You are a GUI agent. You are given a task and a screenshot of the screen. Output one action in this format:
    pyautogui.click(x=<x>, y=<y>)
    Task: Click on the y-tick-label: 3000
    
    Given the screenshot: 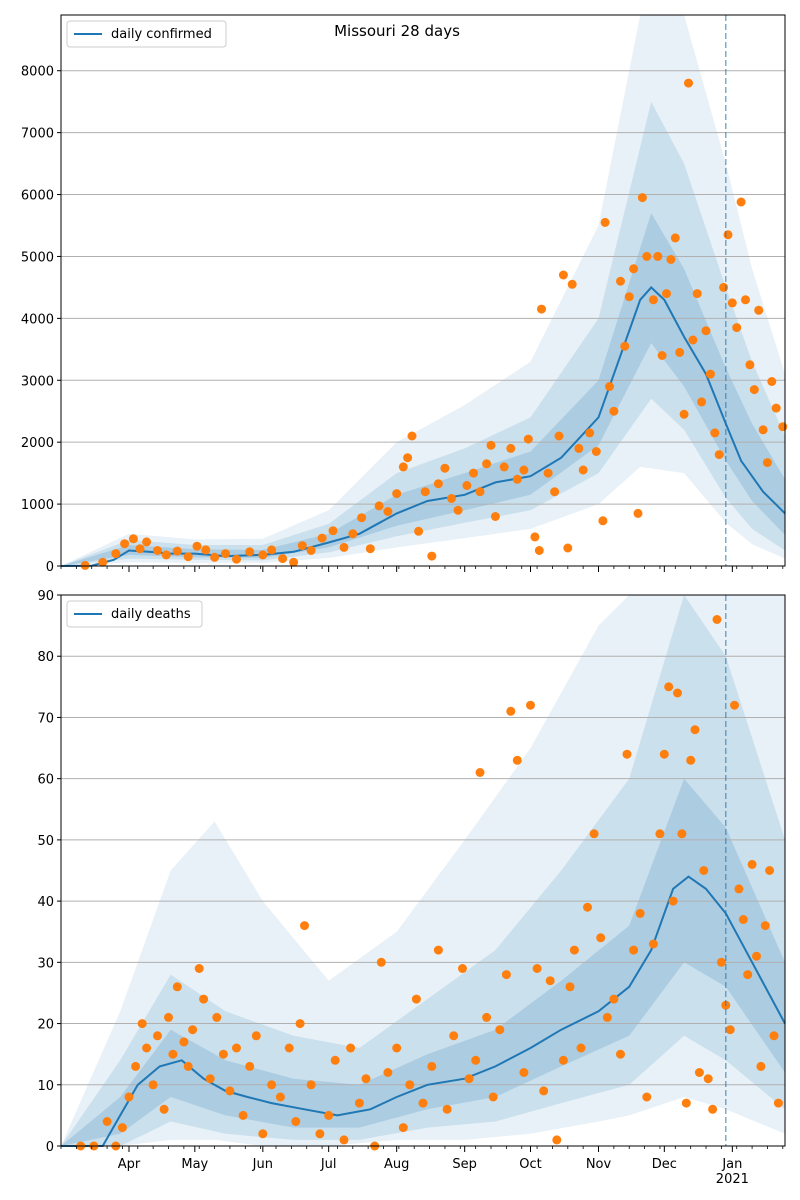 What is the action you would take?
    pyautogui.click(x=37, y=381)
    